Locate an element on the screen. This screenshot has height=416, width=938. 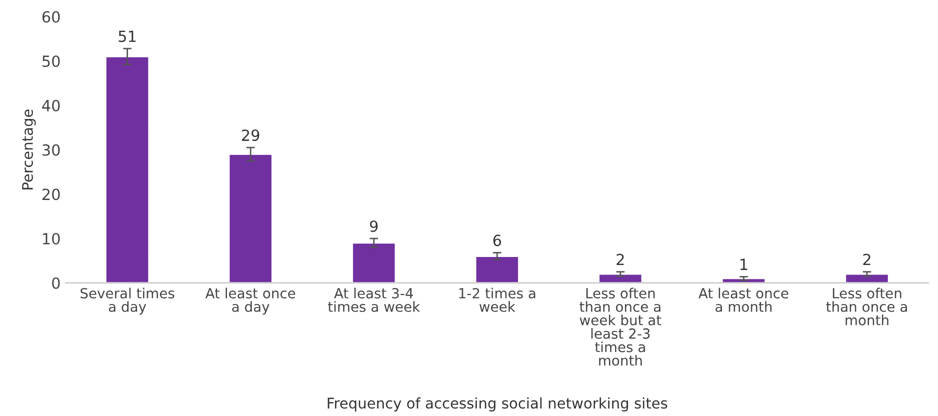
x-tick-label: Less often than once a month is located at coordinates (866, 307).